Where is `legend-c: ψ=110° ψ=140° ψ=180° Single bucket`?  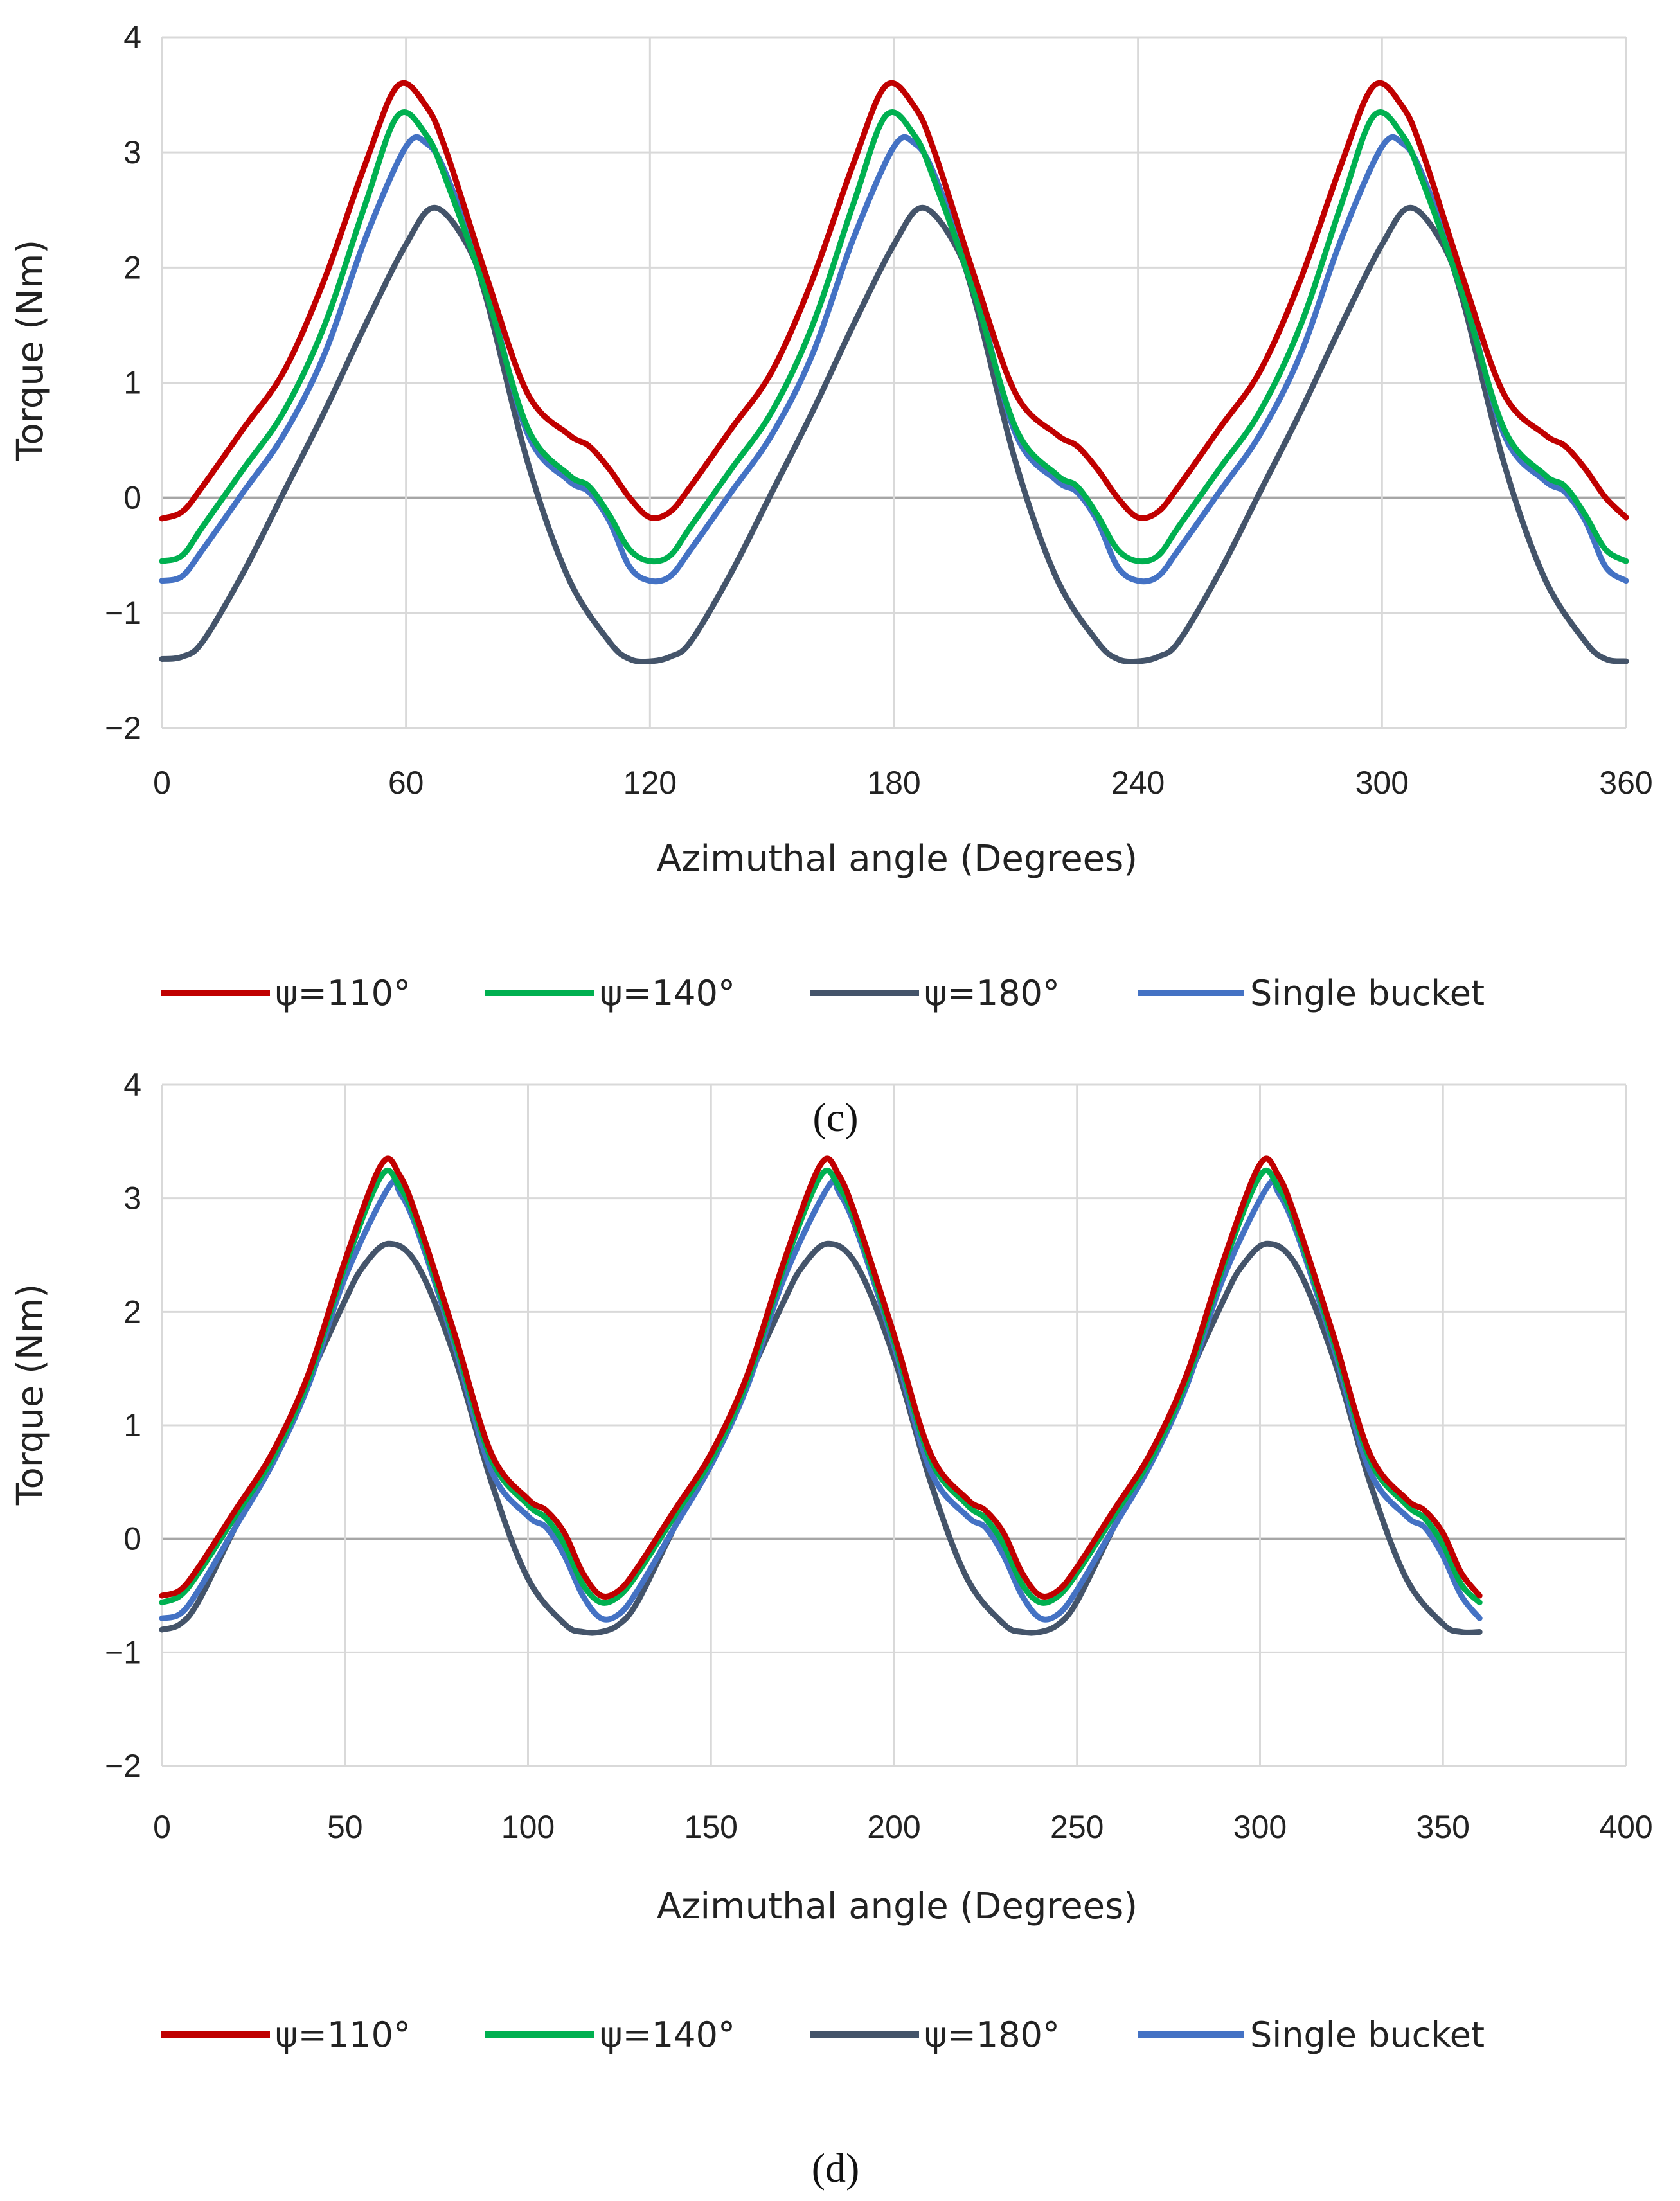
legend-c: ψ=110° ψ=140° ψ=180° Single bucket is located at coordinates (823, 993).